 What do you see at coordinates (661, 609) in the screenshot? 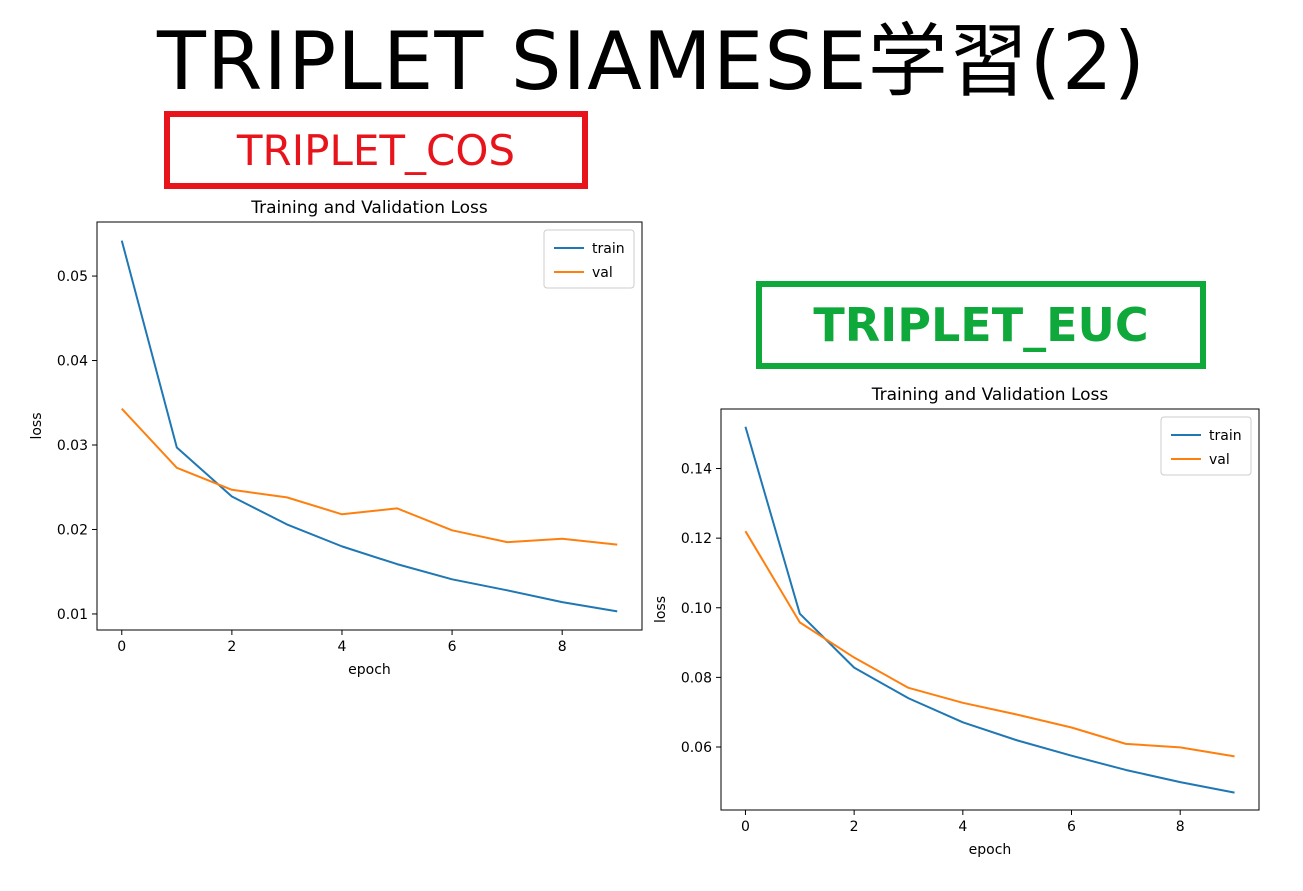
I see `euc-y-axis-label: loss` at bounding box center [661, 609].